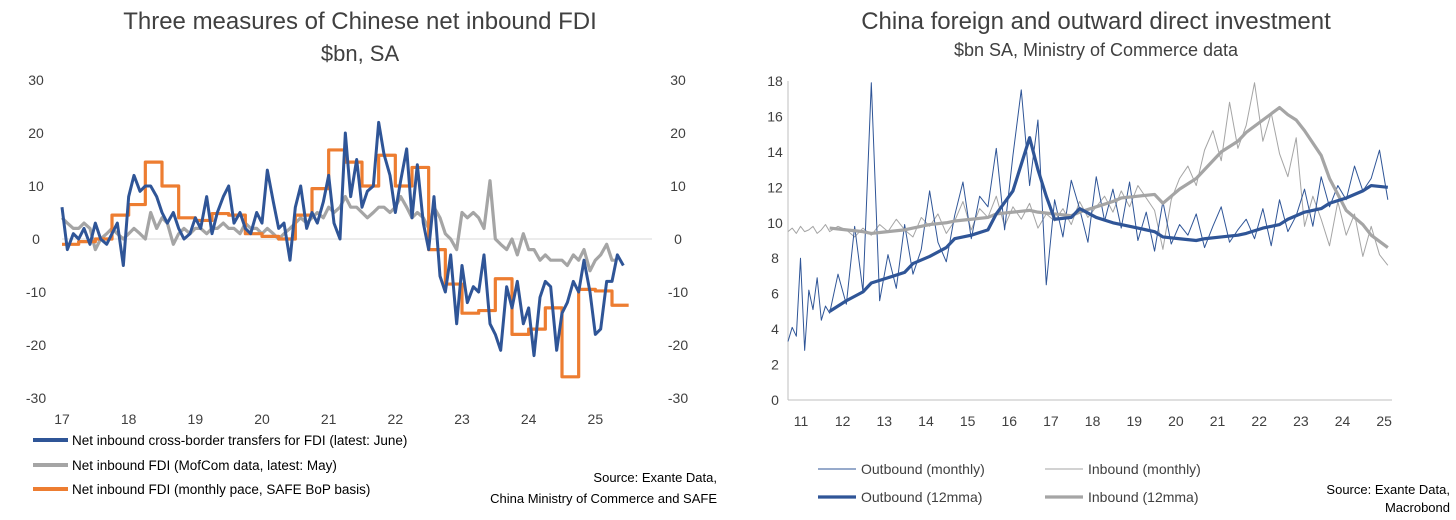 The height and width of the screenshot is (520, 1456). Describe the element at coordinates (678, 133) in the screenshot. I see `right-y-axis-tick-label: 20` at that location.